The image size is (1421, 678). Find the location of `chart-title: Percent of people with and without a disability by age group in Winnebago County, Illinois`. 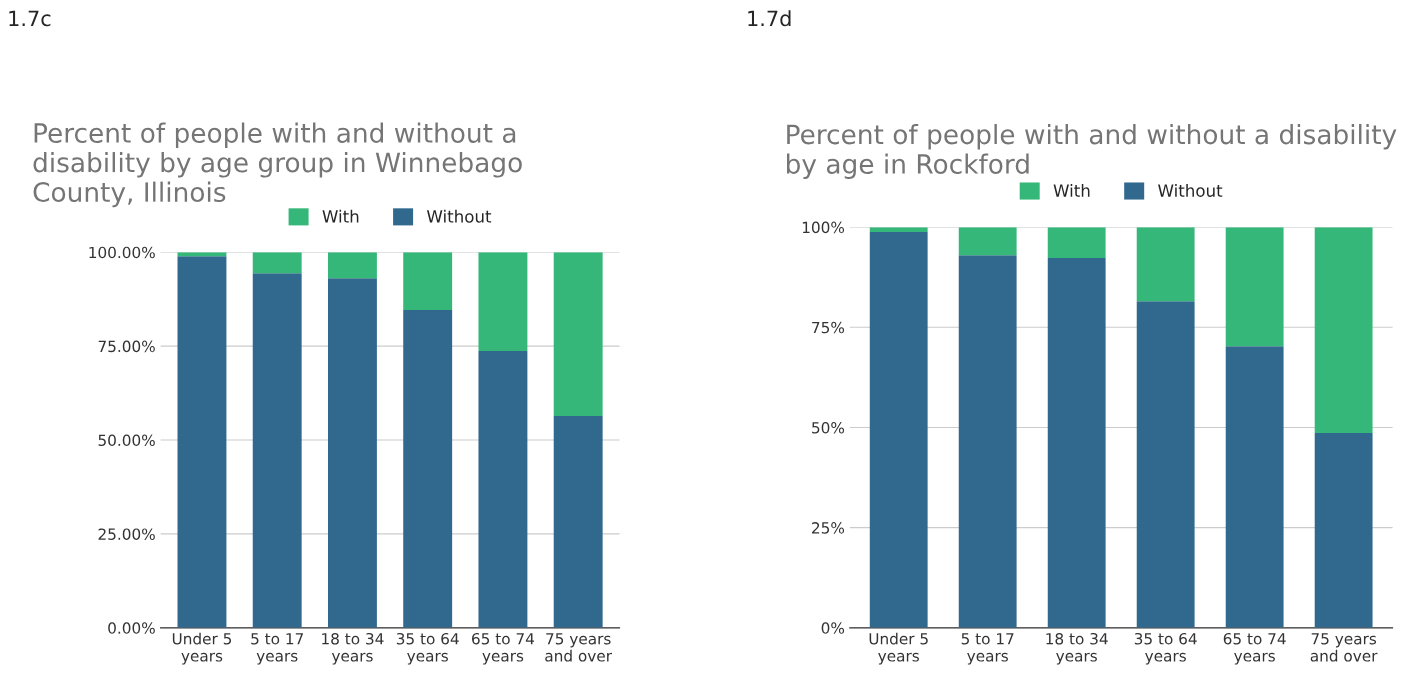

chart-title: Percent of people with and without a disability by age group in Winnebago County, Illinois is located at coordinates (277, 165).